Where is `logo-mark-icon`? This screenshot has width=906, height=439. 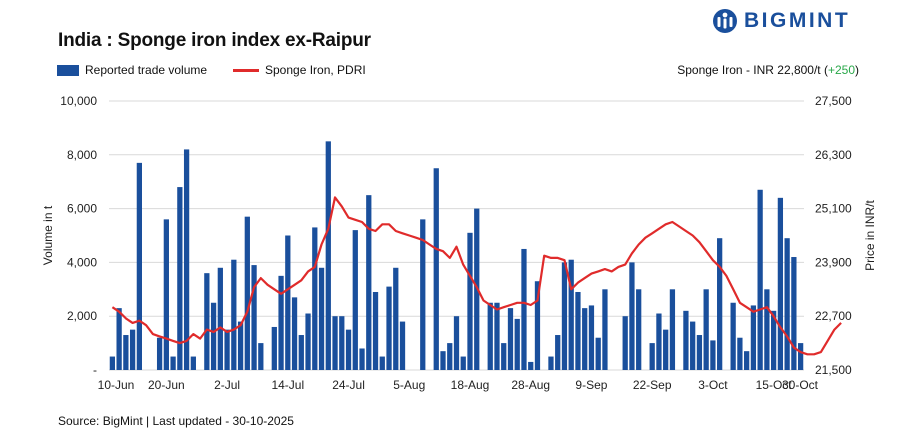 logo-mark-icon is located at coordinates (725, 21).